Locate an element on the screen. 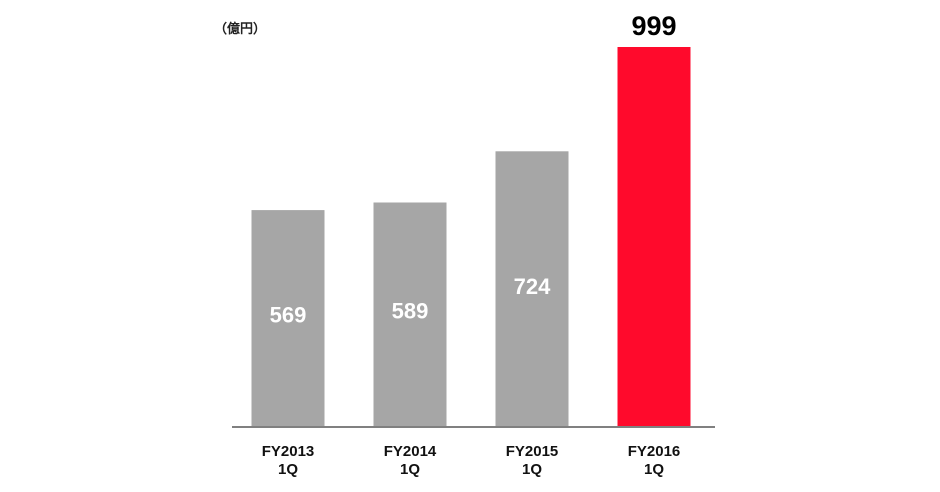 This screenshot has height=492, width=940. value-label-fy2015: 724 is located at coordinates (532, 286).